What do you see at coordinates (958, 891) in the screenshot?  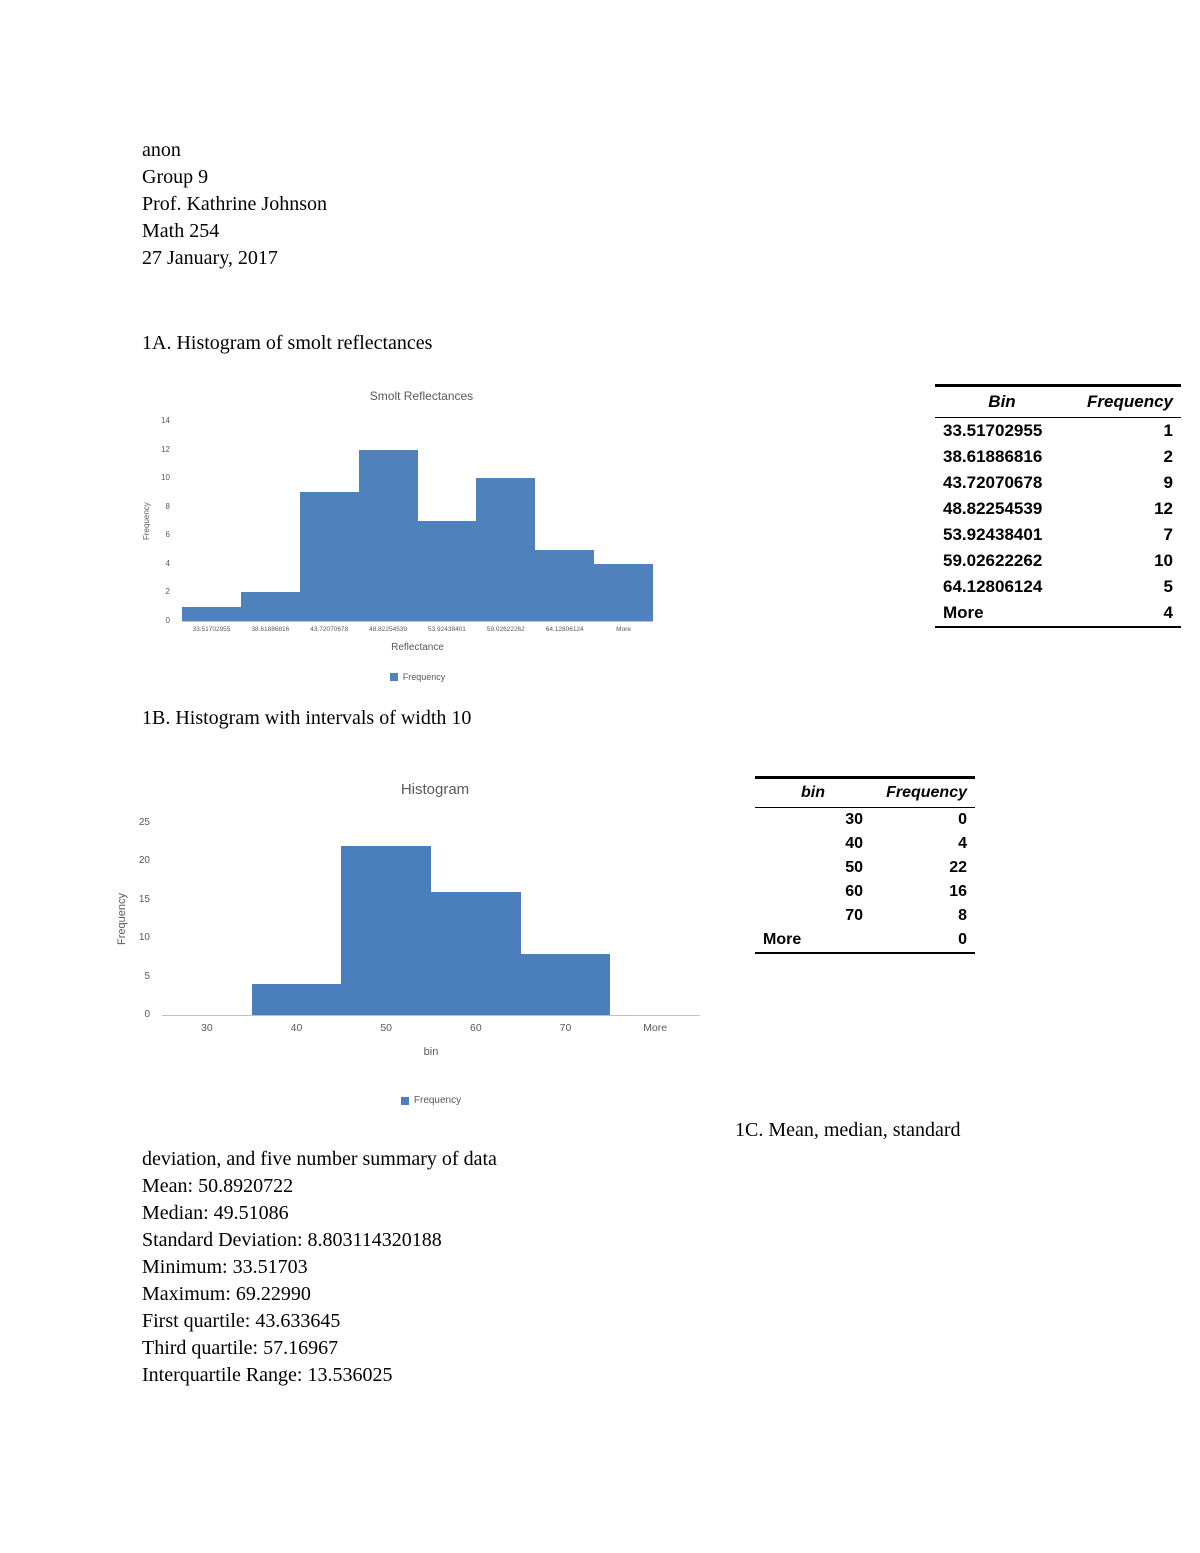 I see `frequency-cell: 16` at bounding box center [958, 891].